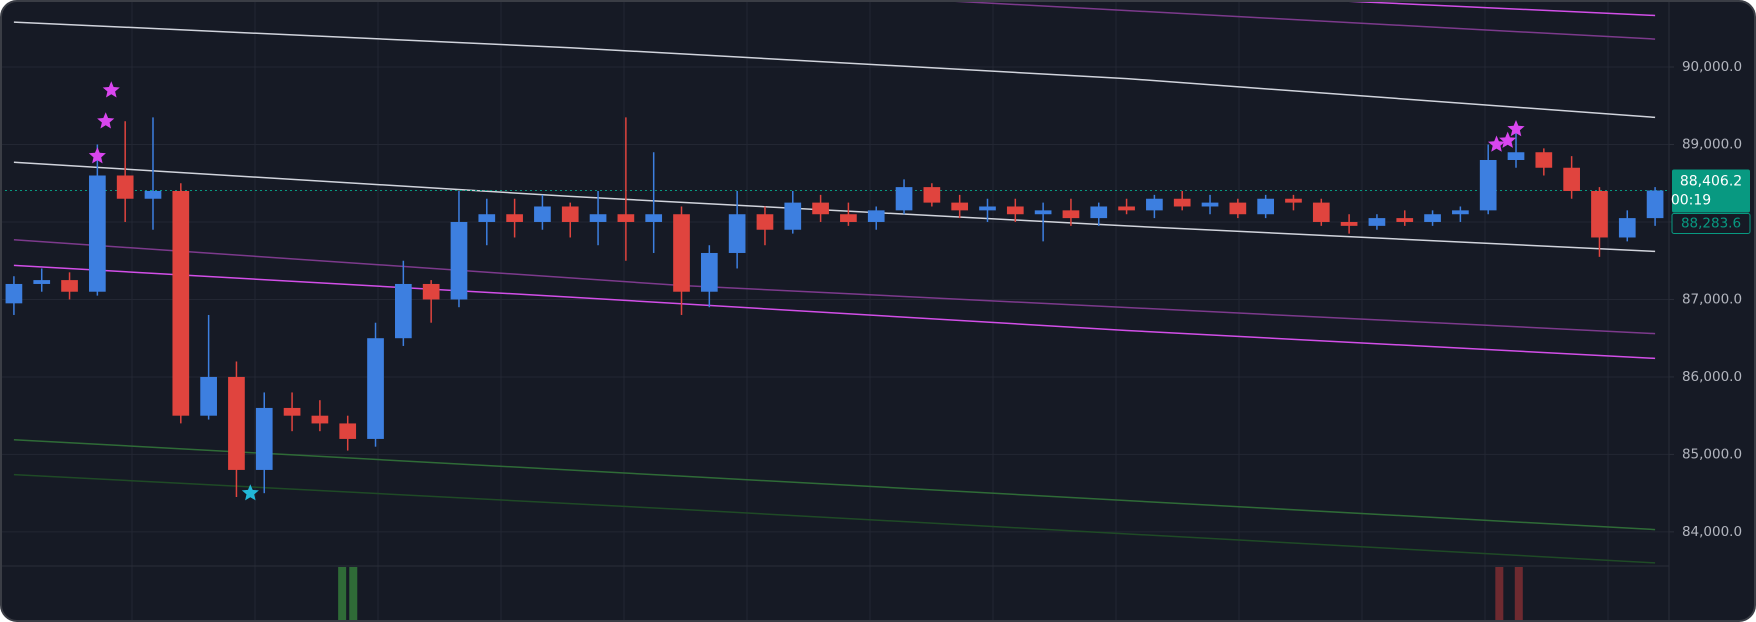  What do you see at coordinates (1711, 191) in the screenshot?
I see `last-price-tag` at bounding box center [1711, 191].